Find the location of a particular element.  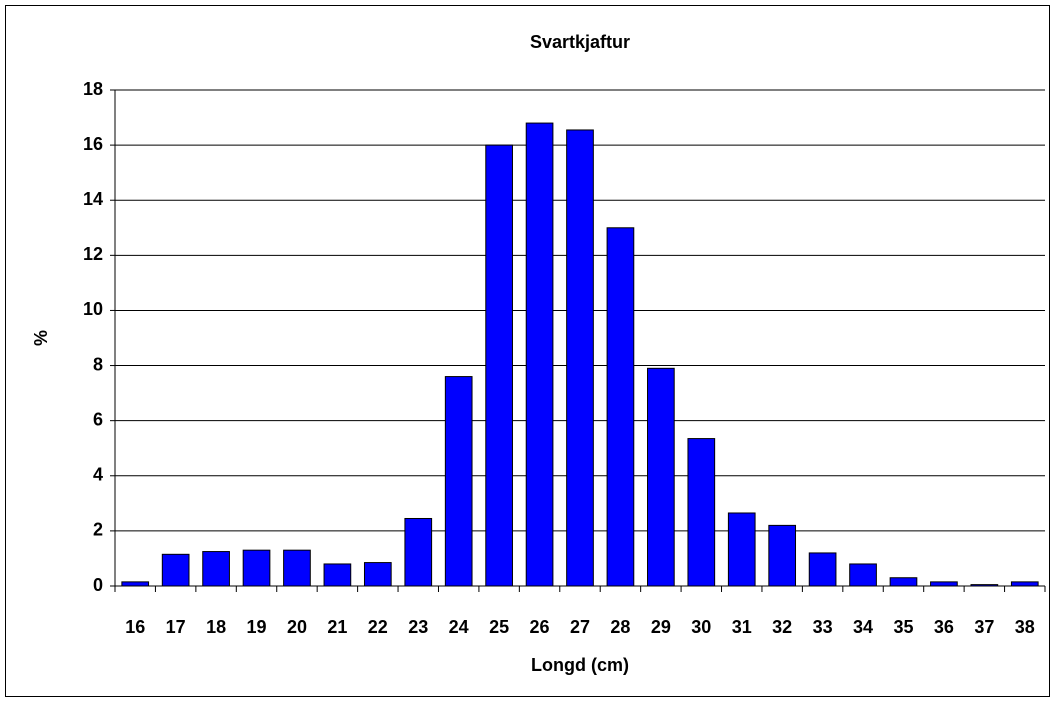

x-tick-label: 31 is located at coordinates (742, 627).